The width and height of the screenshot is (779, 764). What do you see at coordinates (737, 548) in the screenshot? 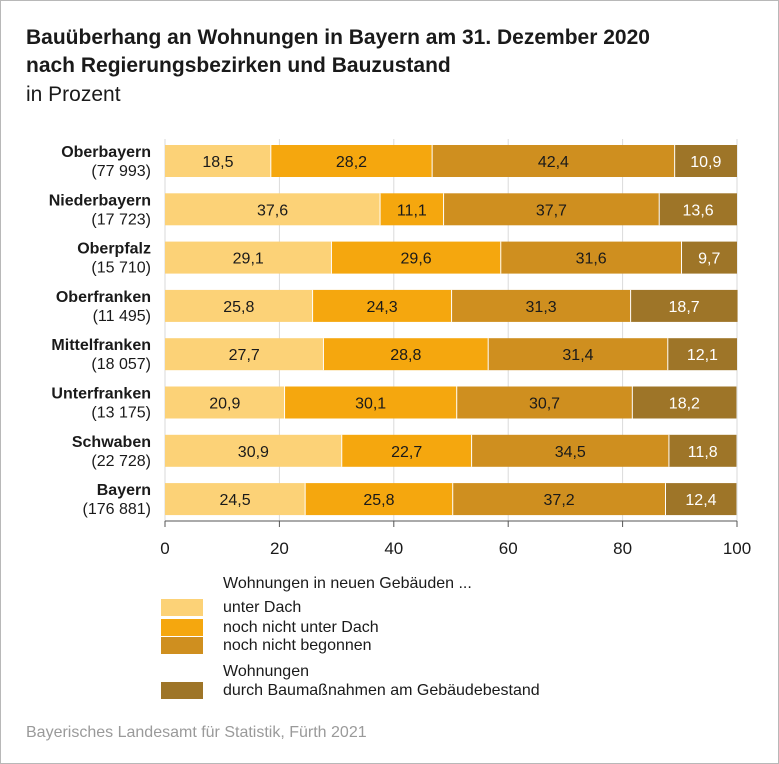
I see `x-tick-label-100: 100` at bounding box center [737, 548].